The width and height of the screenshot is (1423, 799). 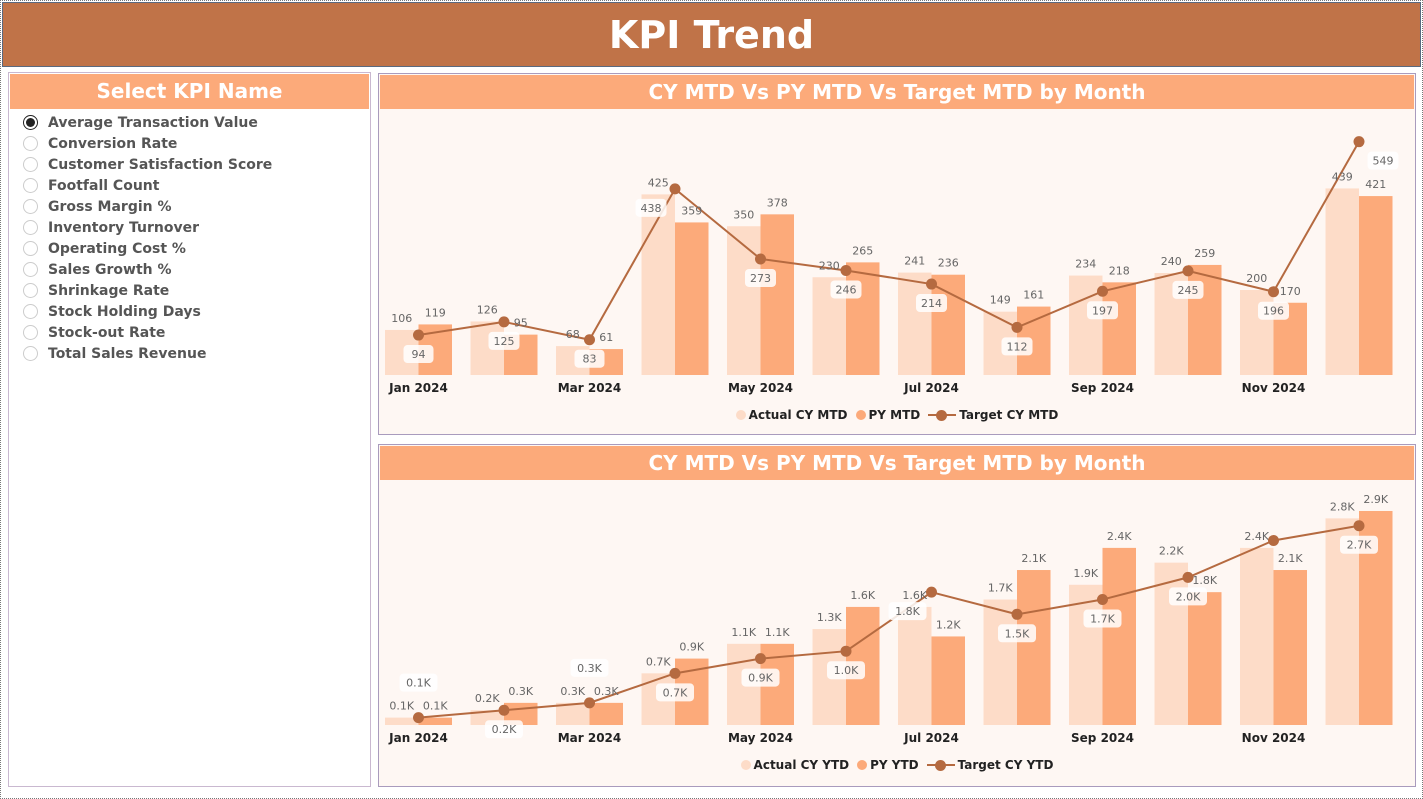 I want to click on kpi-option: Operating Cost %, so click(x=189, y=248).